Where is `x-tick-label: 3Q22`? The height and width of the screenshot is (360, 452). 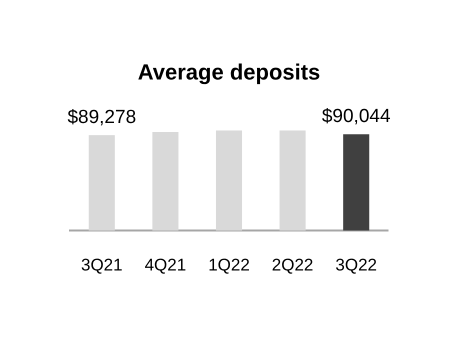
x-tick-label: 3Q22 is located at coordinates (356, 264).